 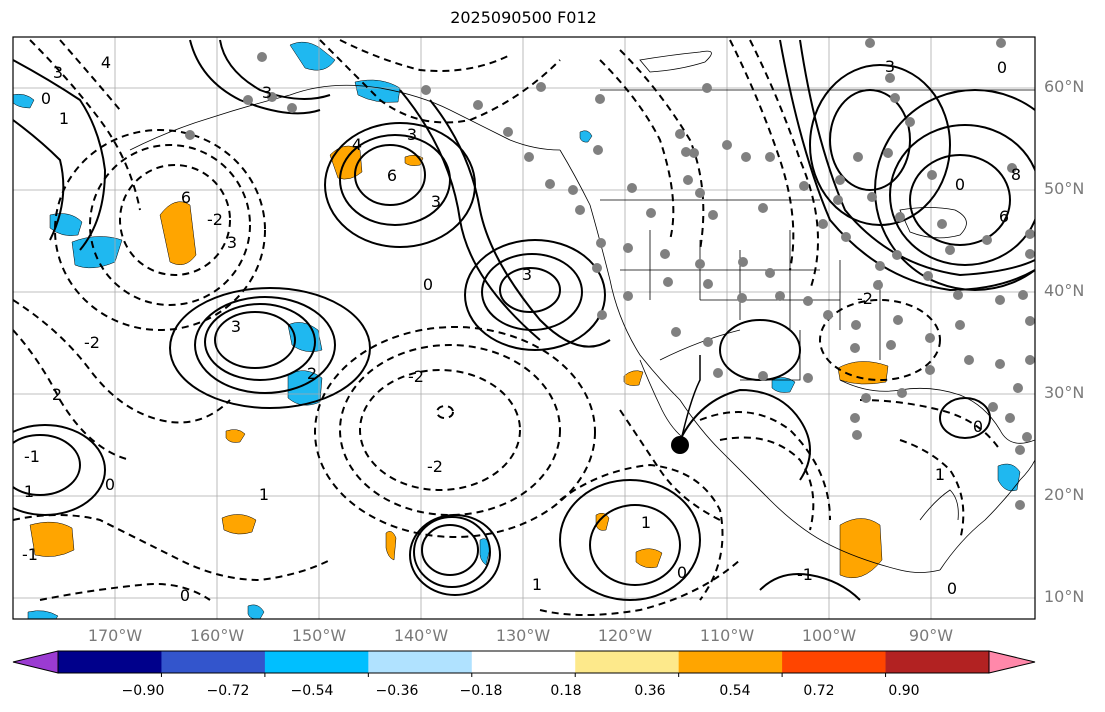 What do you see at coordinates (1064, 596) in the screenshot?
I see `lat-label: 10°N` at bounding box center [1064, 596].